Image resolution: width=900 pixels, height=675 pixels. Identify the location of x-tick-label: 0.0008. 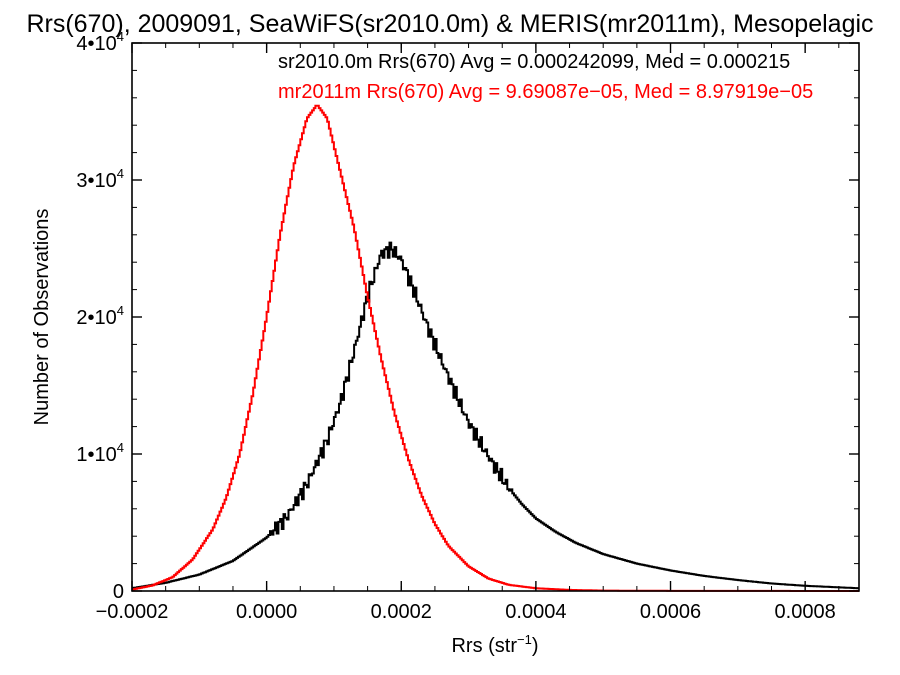
(805, 612).